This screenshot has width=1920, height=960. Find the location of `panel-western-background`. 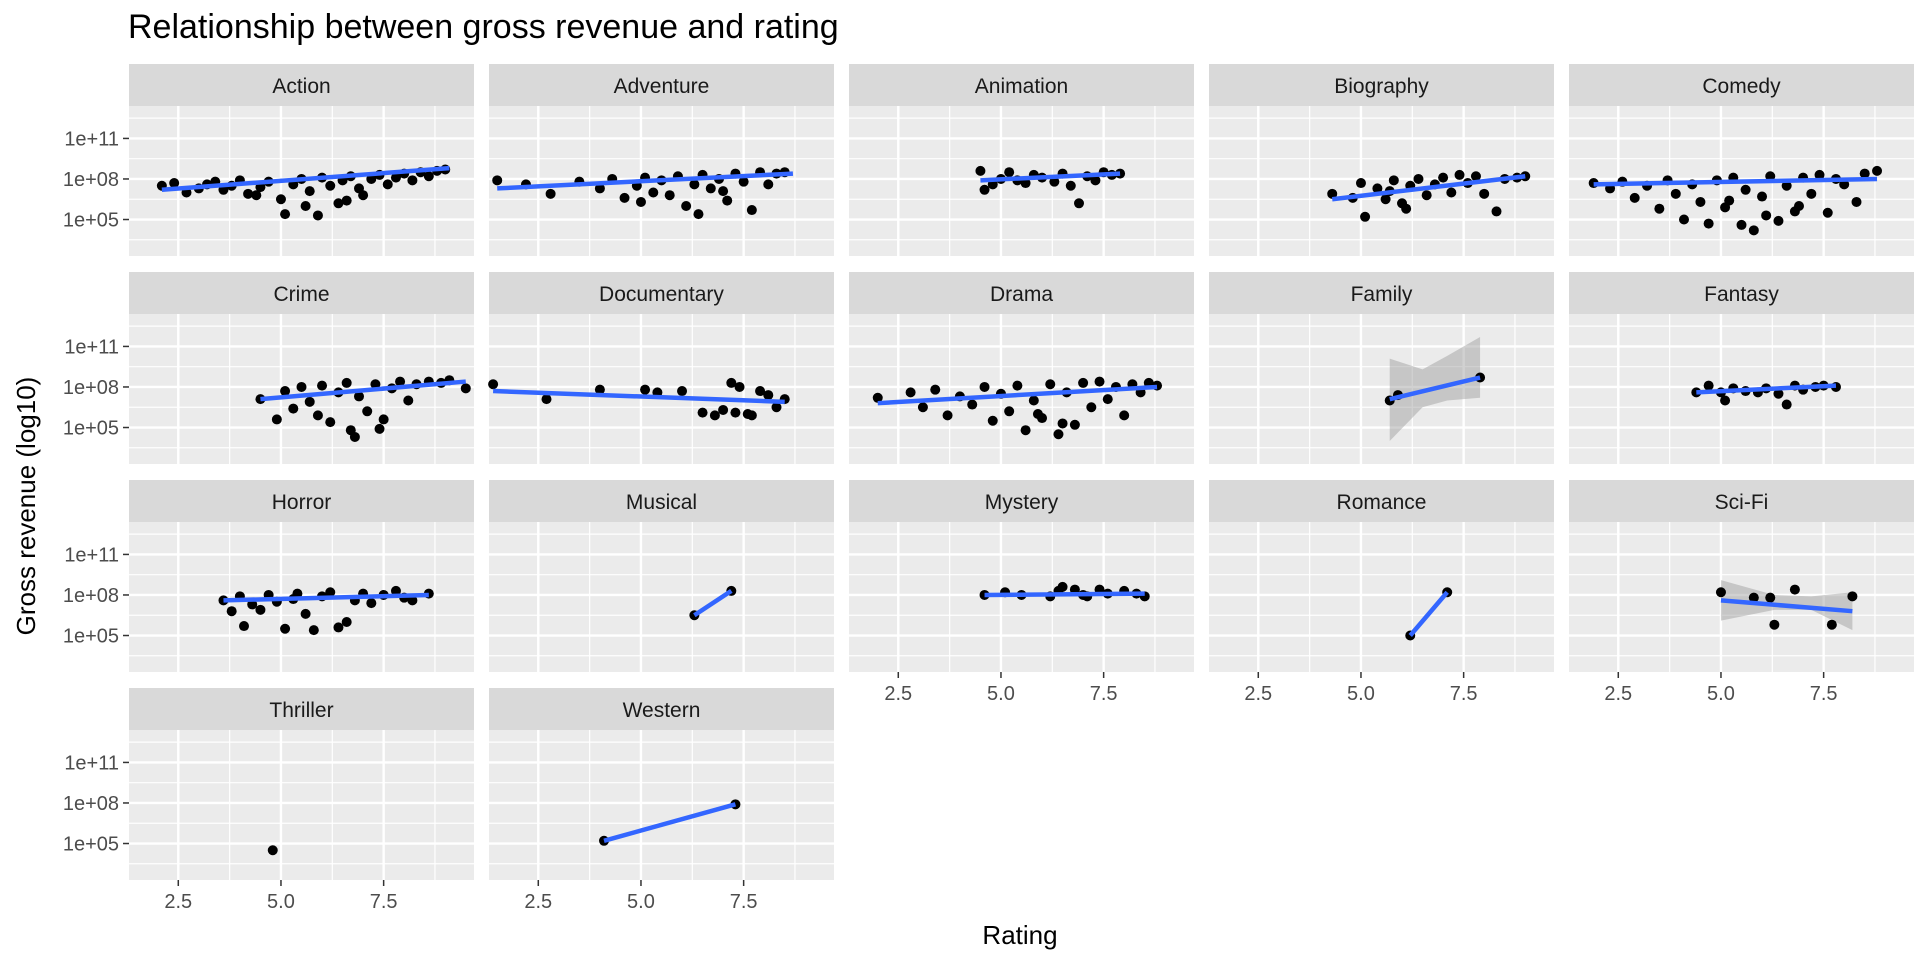

panel-western-background is located at coordinates (661, 805).